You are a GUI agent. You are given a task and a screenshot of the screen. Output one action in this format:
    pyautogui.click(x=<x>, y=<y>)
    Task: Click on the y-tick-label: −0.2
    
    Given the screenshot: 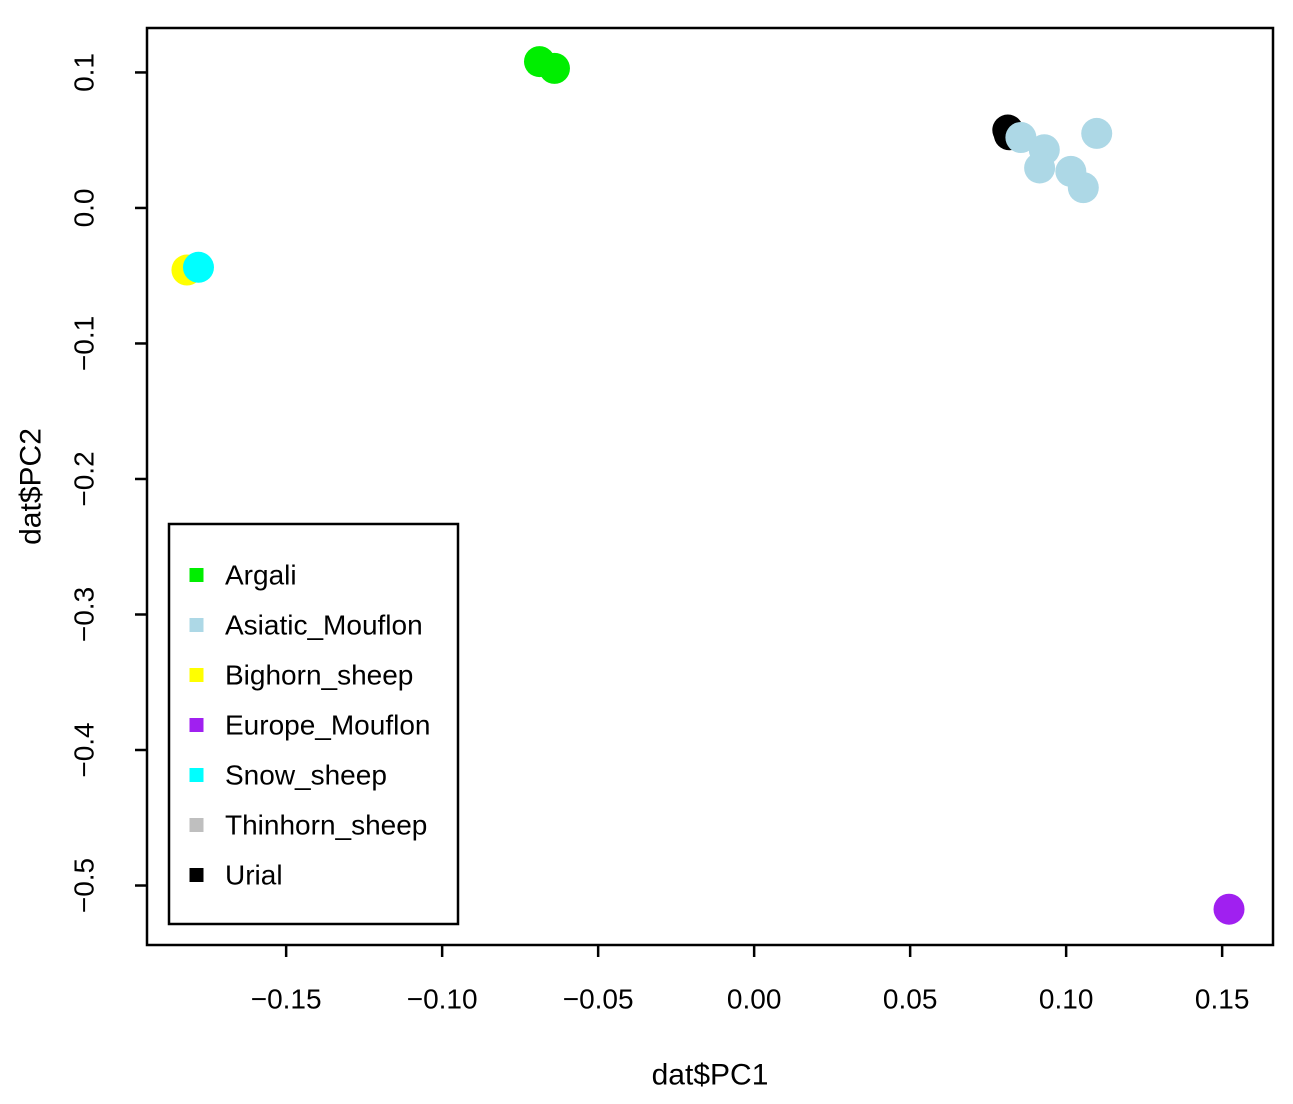 What is the action you would take?
    pyautogui.click(x=84, y=478)
    